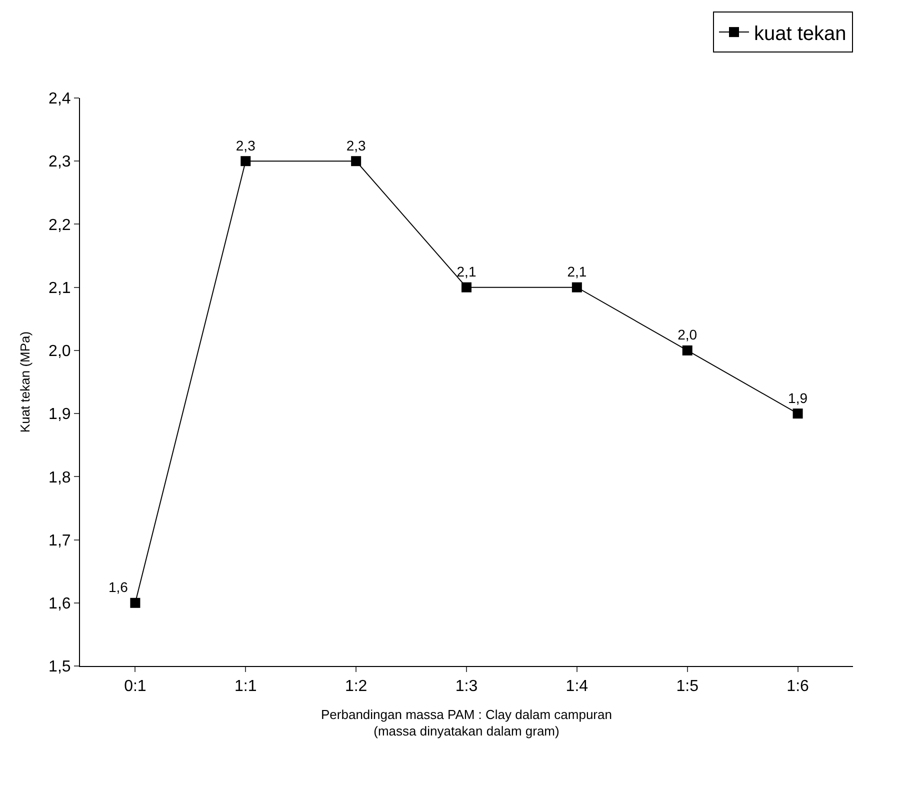  I want to click on y-tick-label: 2,0, so click(59, 351).